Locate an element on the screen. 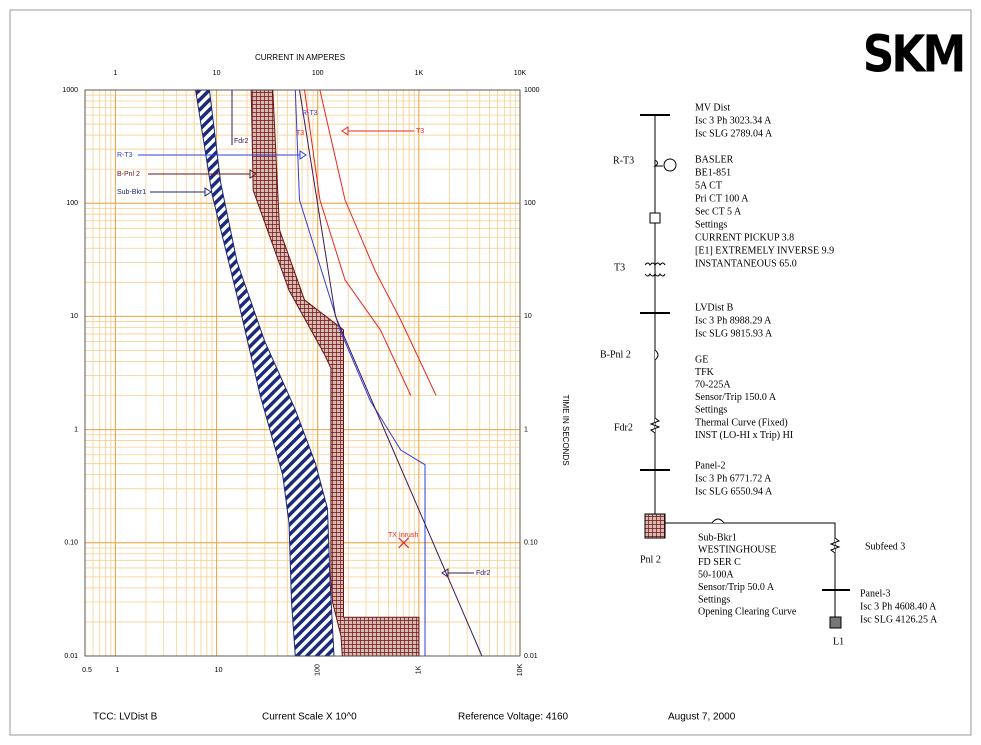 The height and width of the screenshot is (745, 981). curve-band is located at coordinates (265, 373).